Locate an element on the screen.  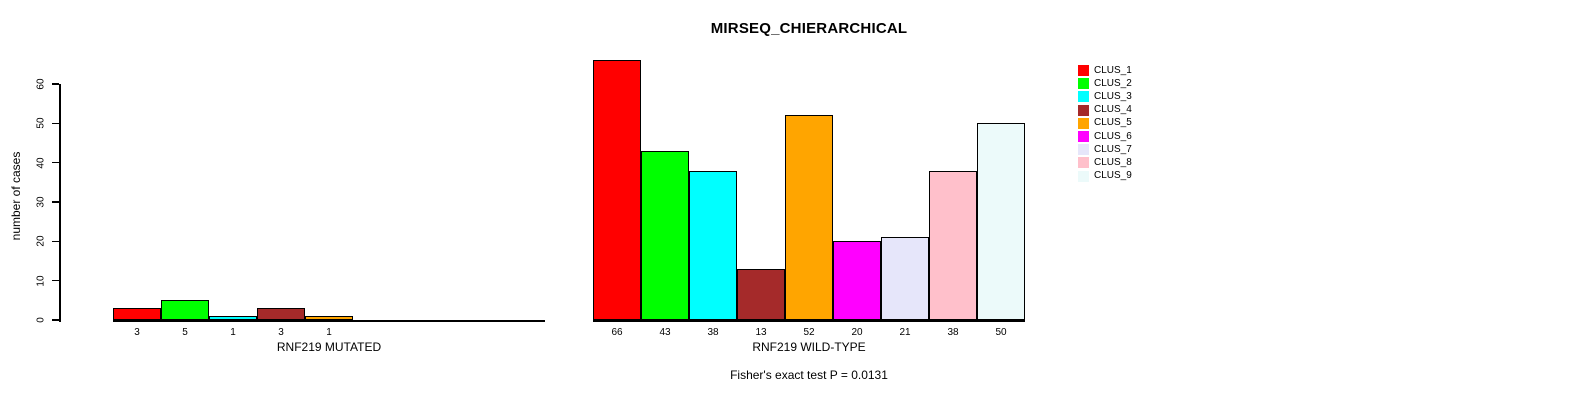
legend-item-label: CLUS_4 is located at coordinates (1113, 110).